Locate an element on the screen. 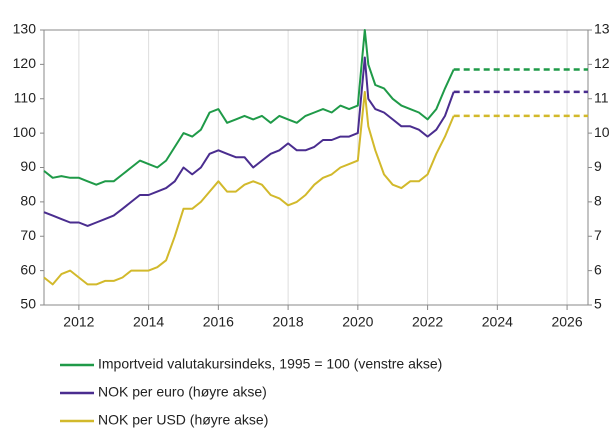 This screenshot has width=616, height=432. y-tick-label: 60 is located at coordinates (28, 269).